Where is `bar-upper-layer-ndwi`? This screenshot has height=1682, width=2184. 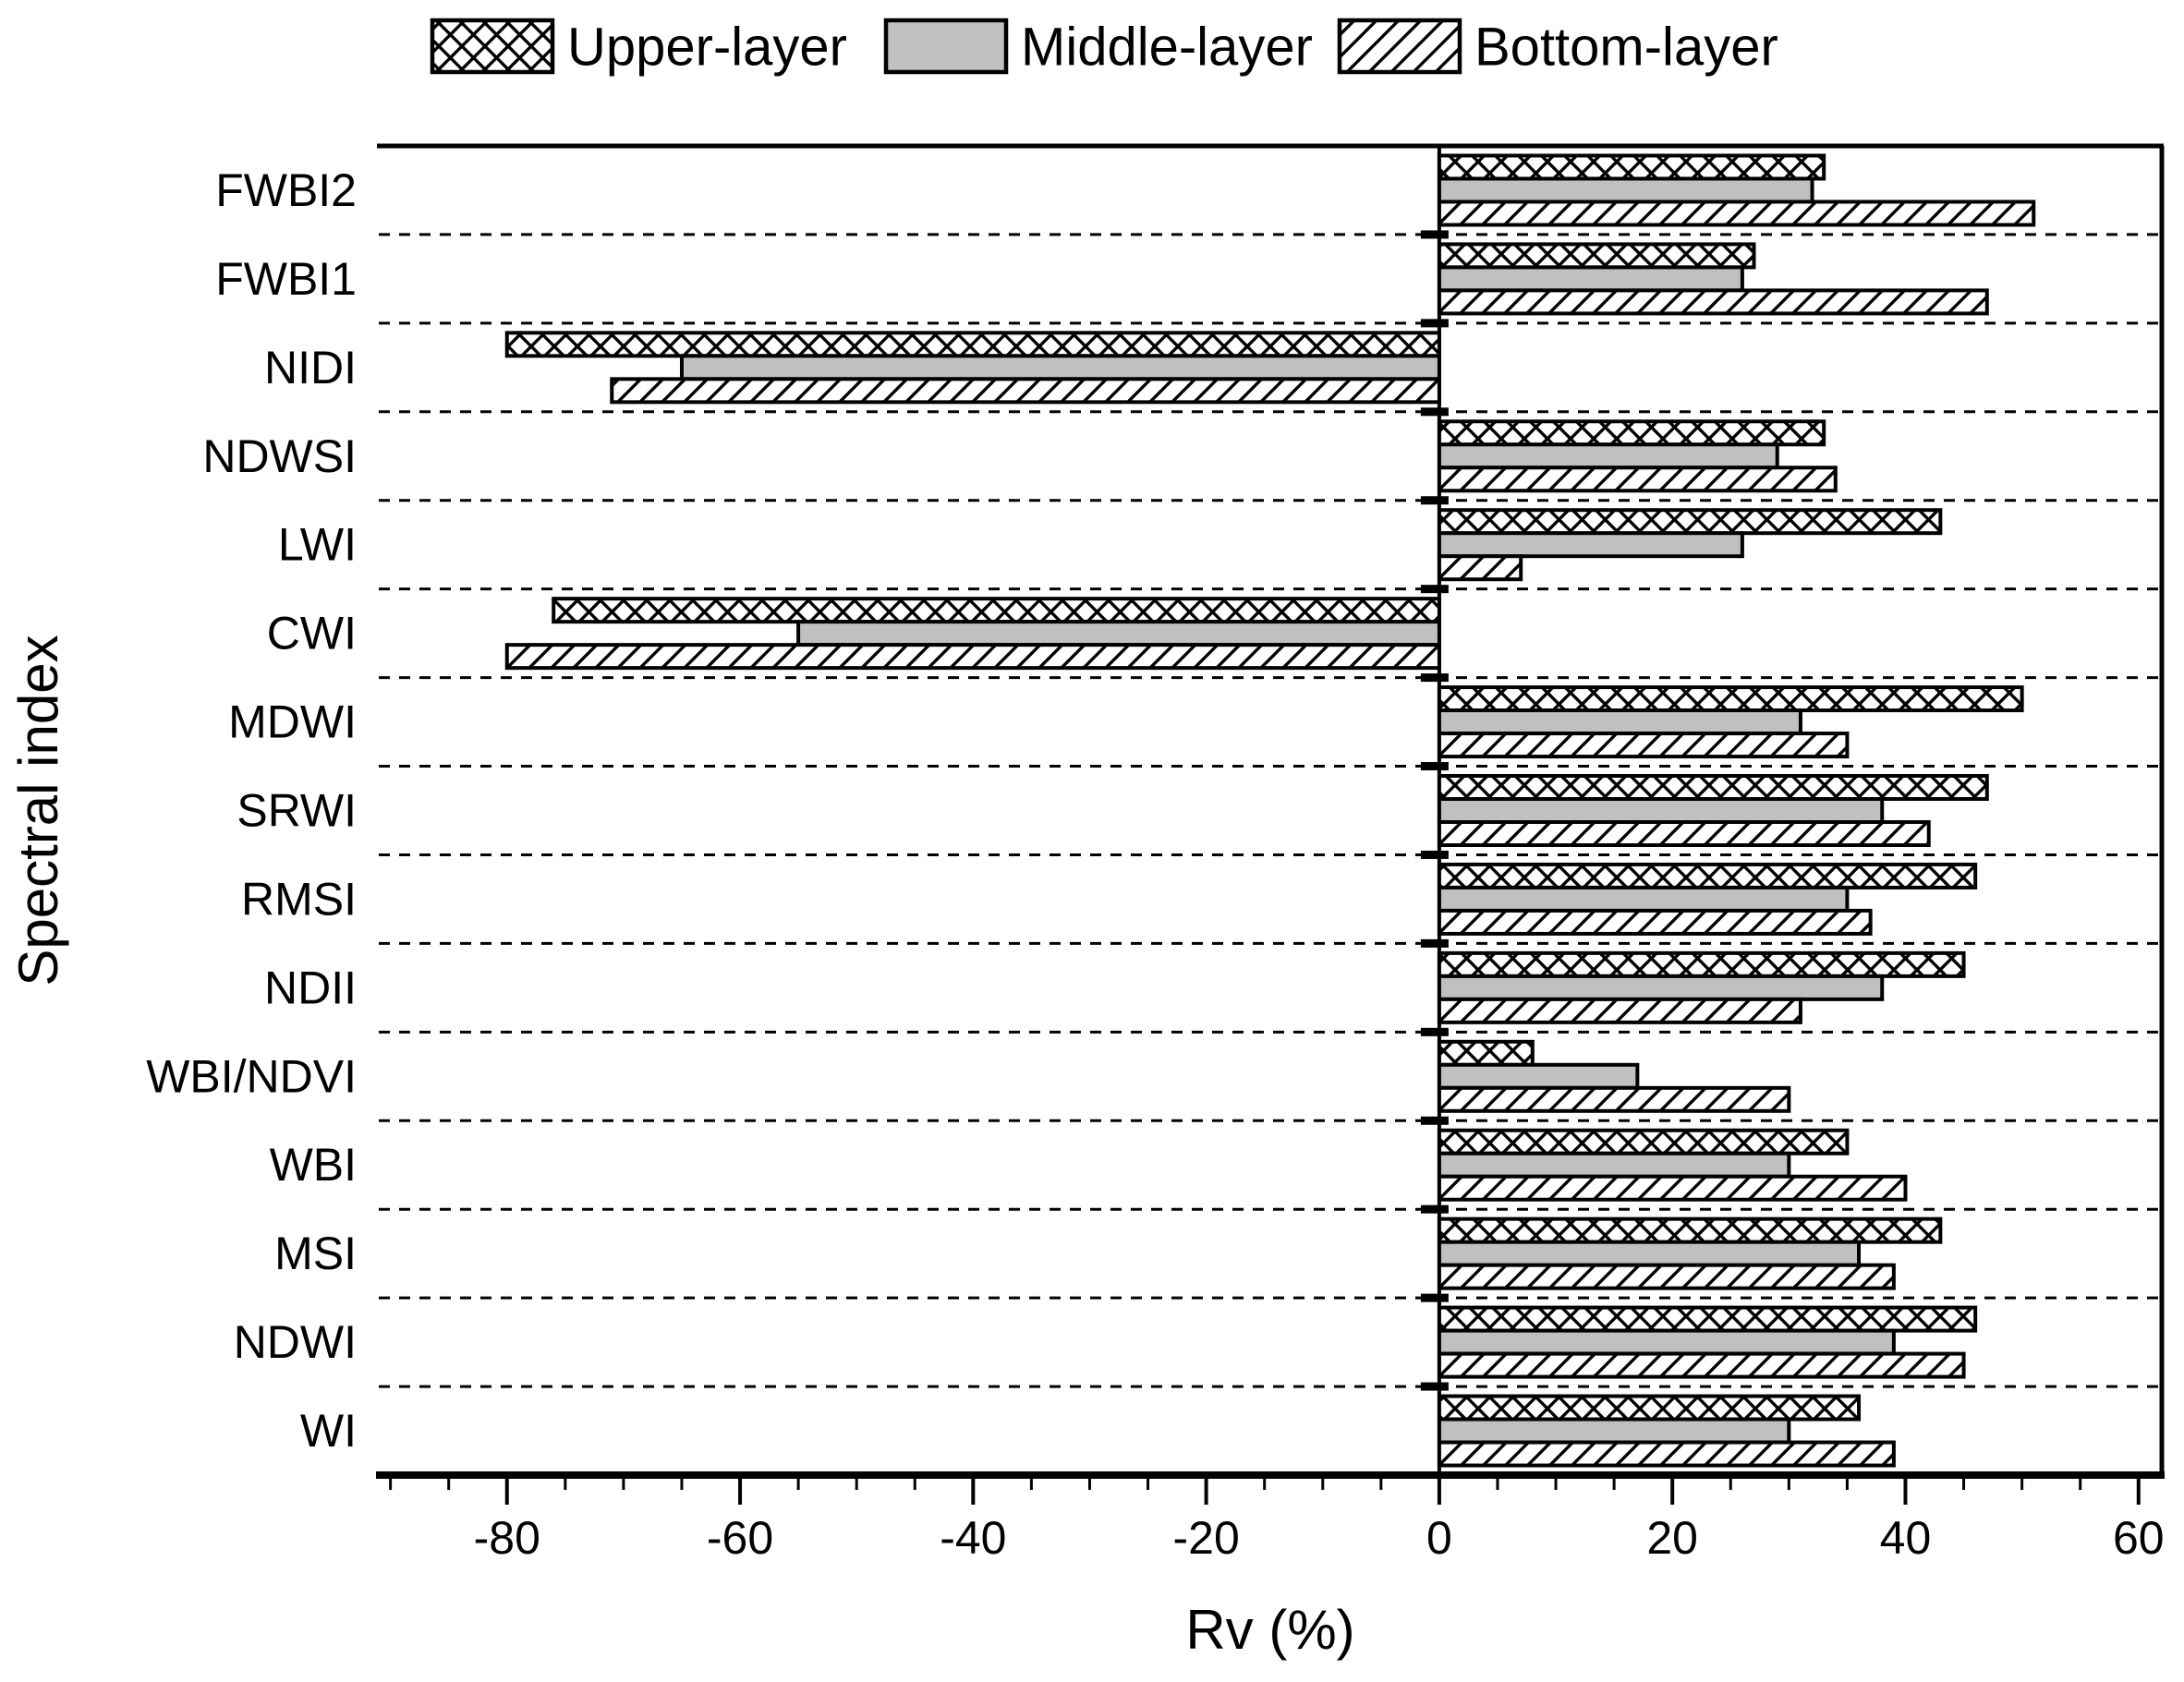
bar-upper-layer-ndwi is located at coordinates (1707, 1319).